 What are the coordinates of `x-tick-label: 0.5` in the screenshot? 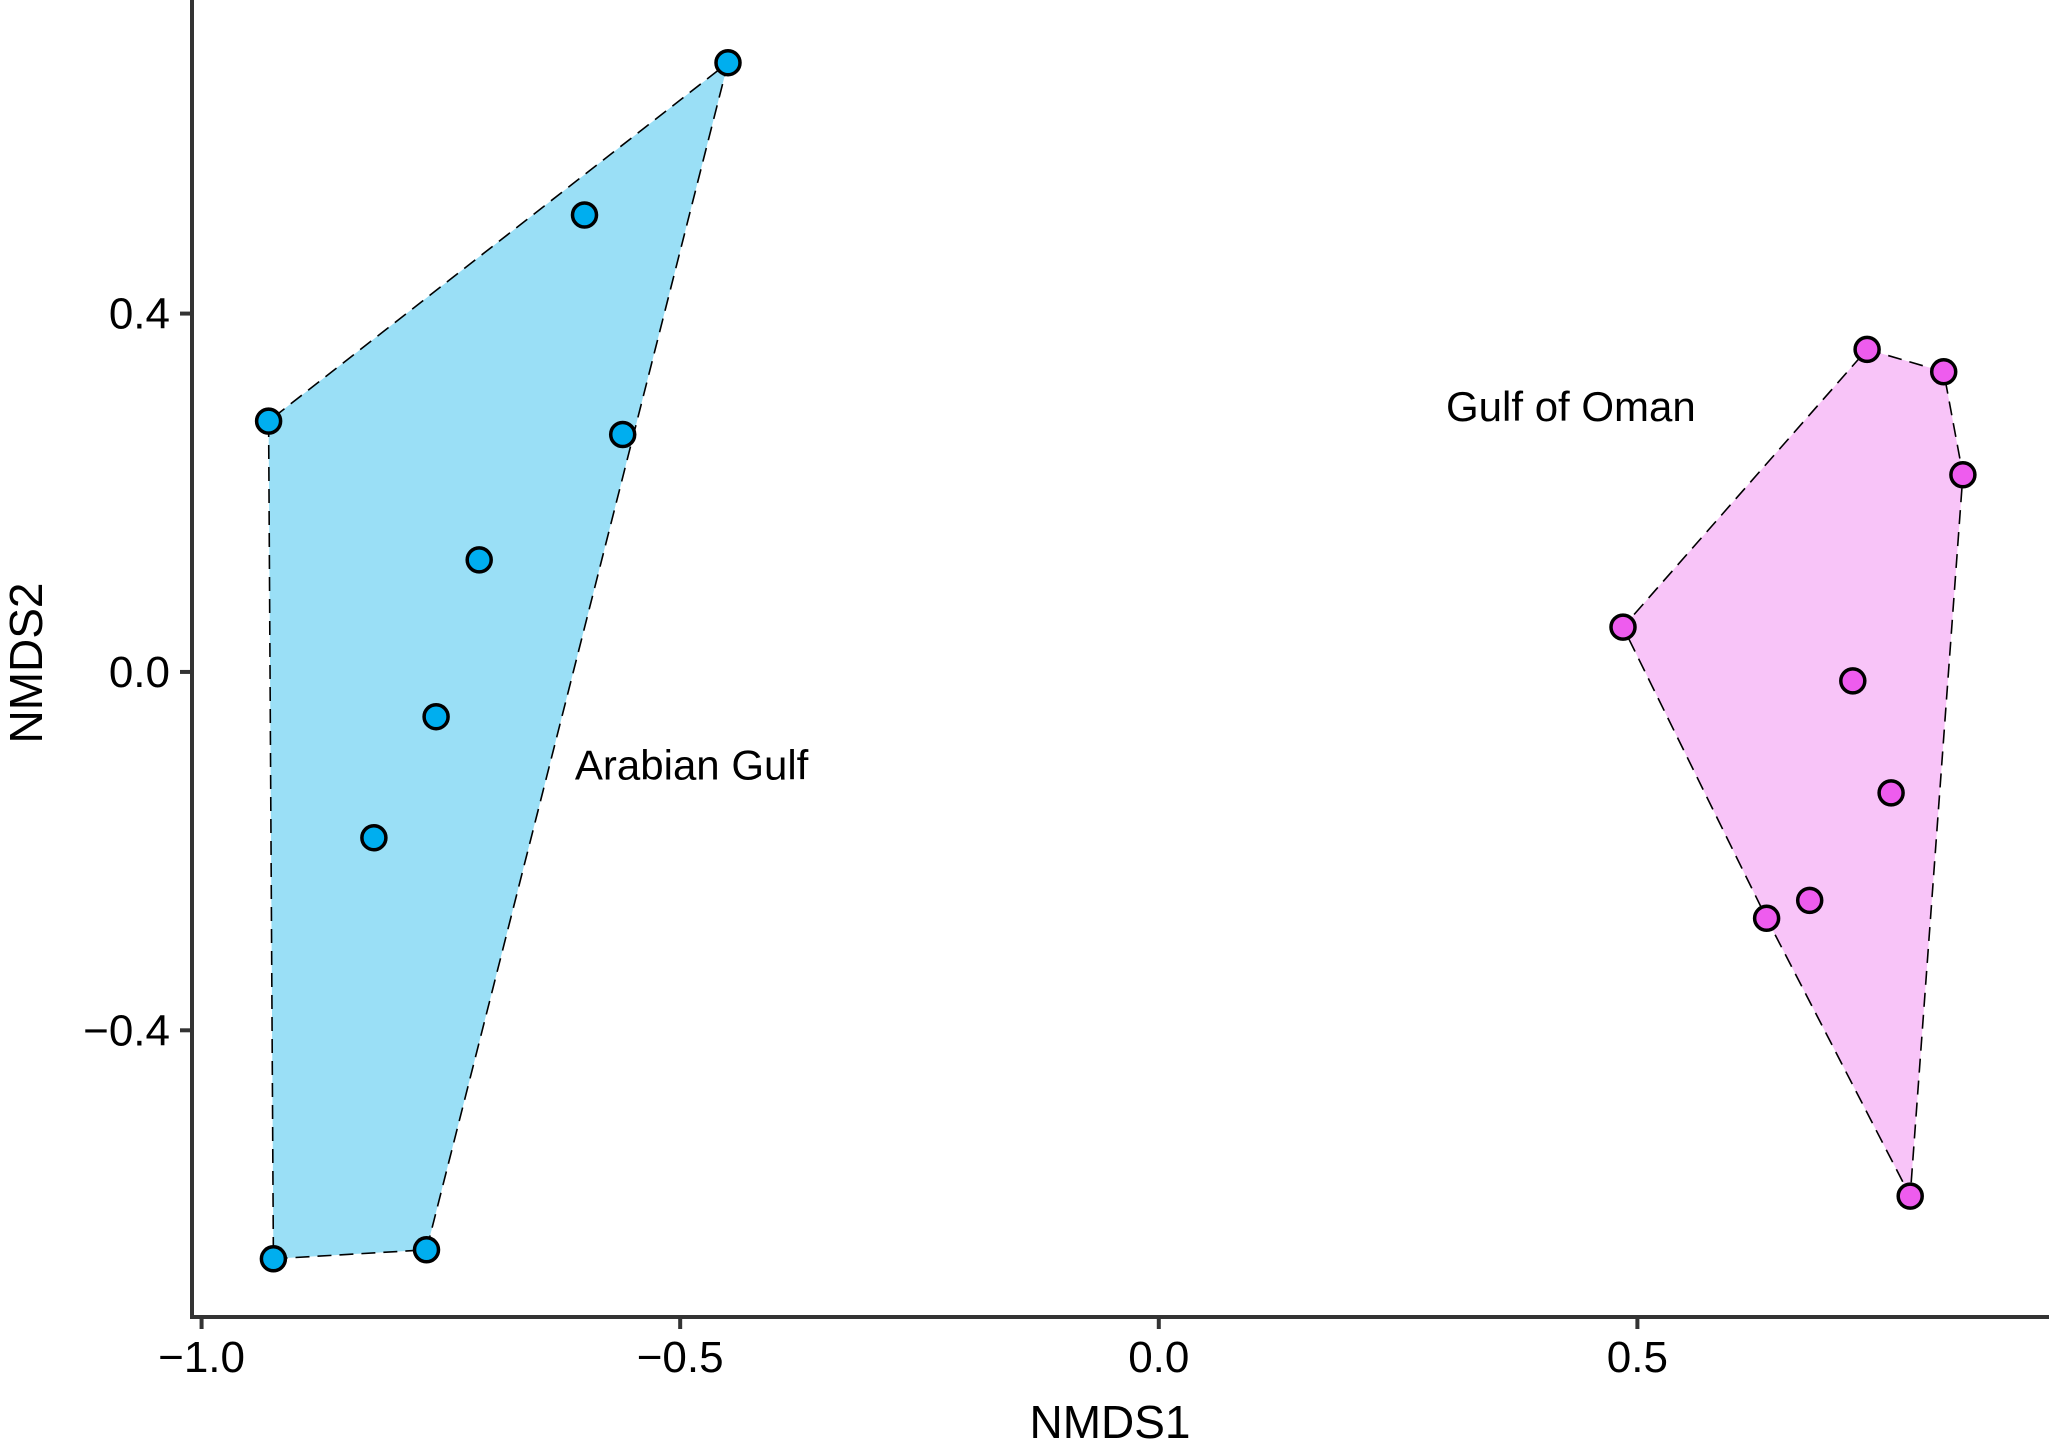 It's located at (1637, 1357).